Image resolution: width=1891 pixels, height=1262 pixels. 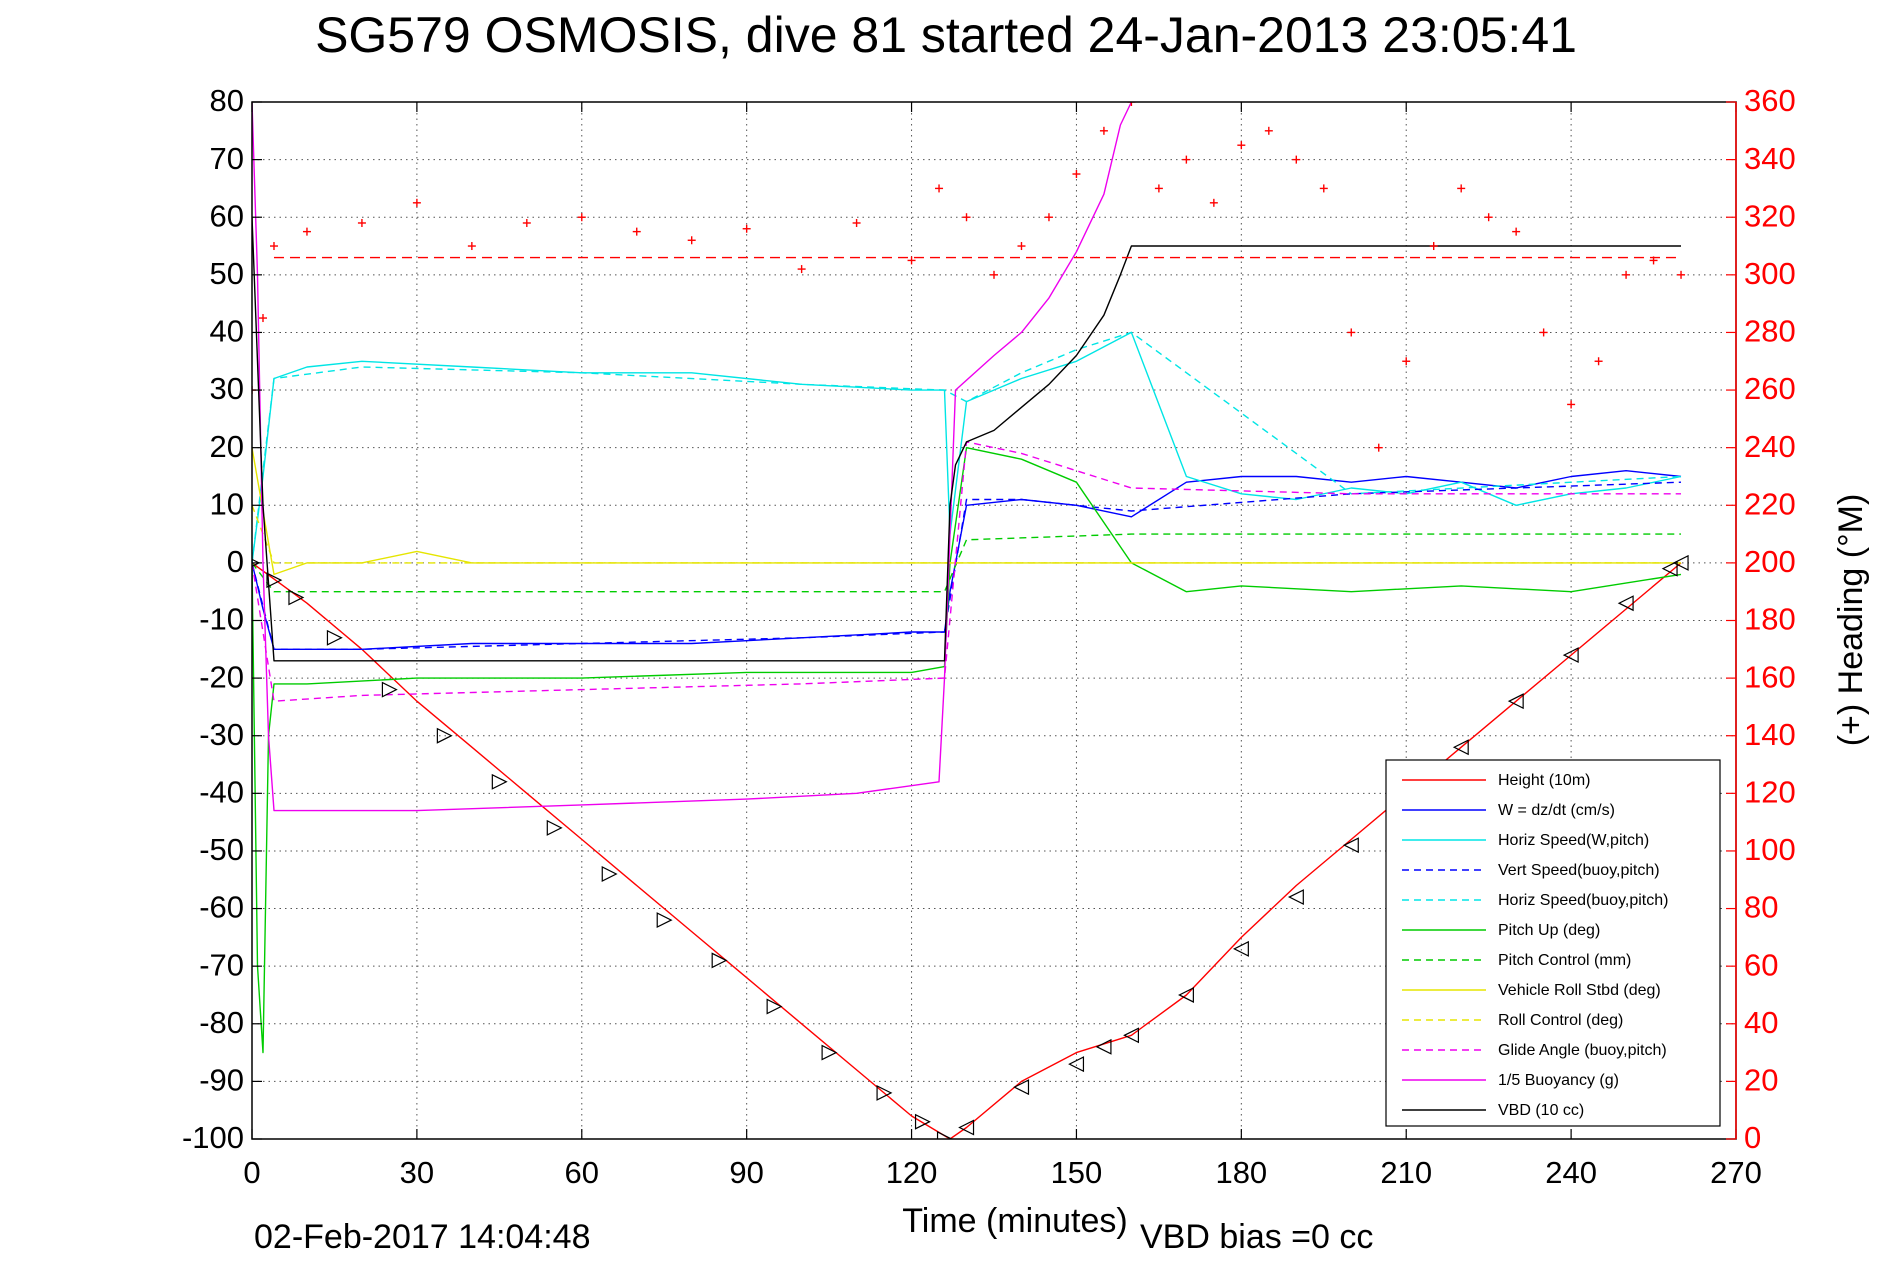 What do you see at coordinates (1256, 1237) in the screenshot?
I see `footer-note: VBD bias =0 cc` at bounding box center [1256, 1237].